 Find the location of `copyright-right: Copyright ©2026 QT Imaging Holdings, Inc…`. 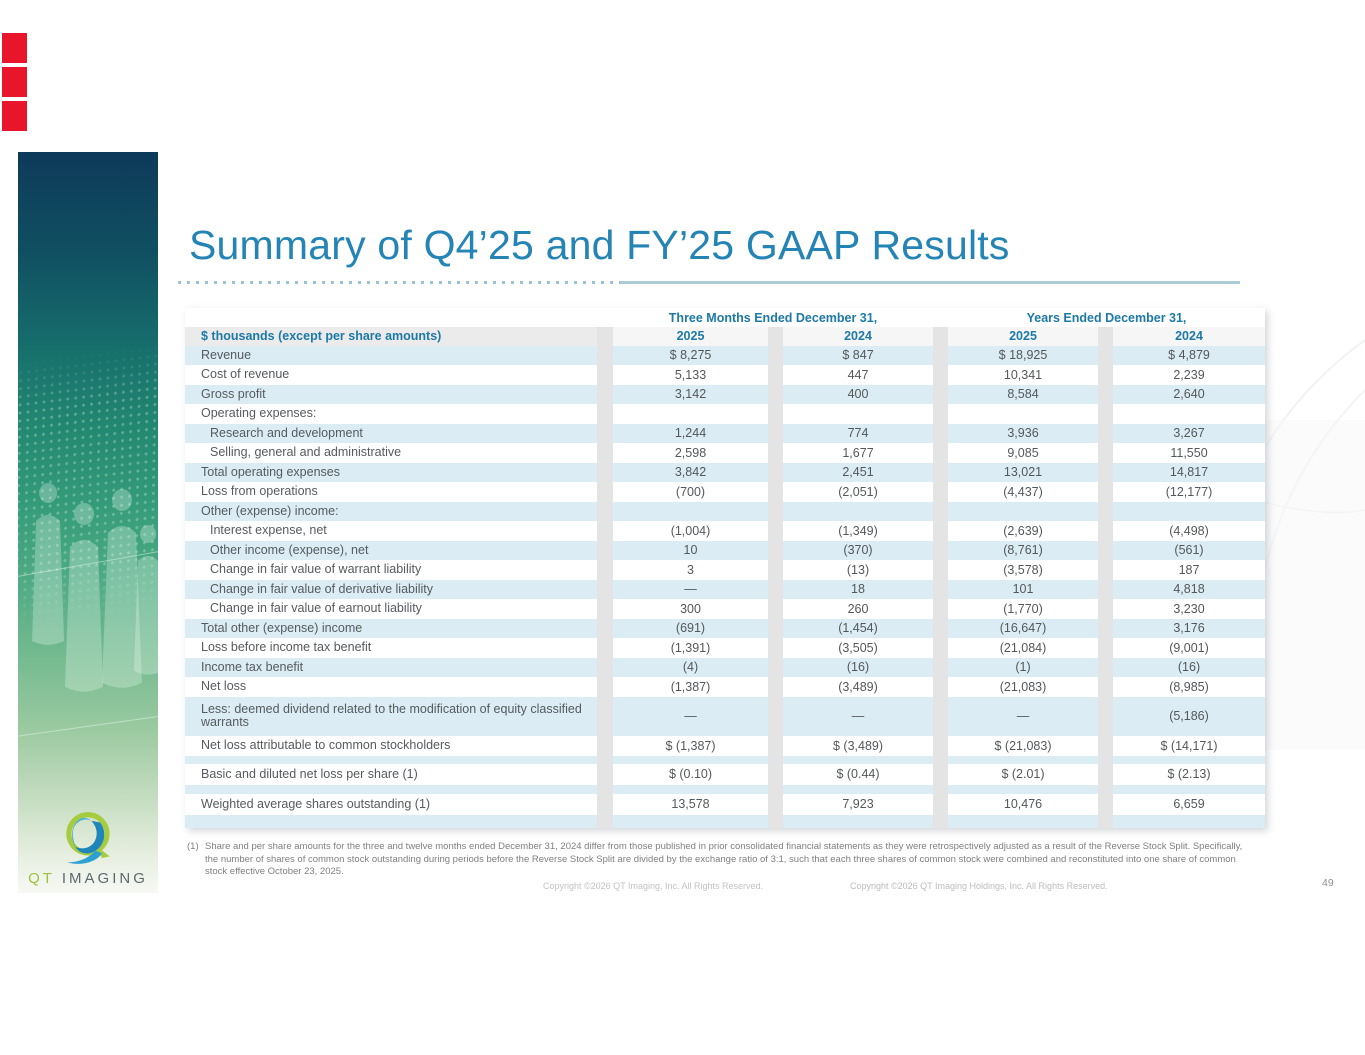

copyright-right: Copyright ©2026 QT Imaging Holdings, Inc… is located at coordinates (979, 886).